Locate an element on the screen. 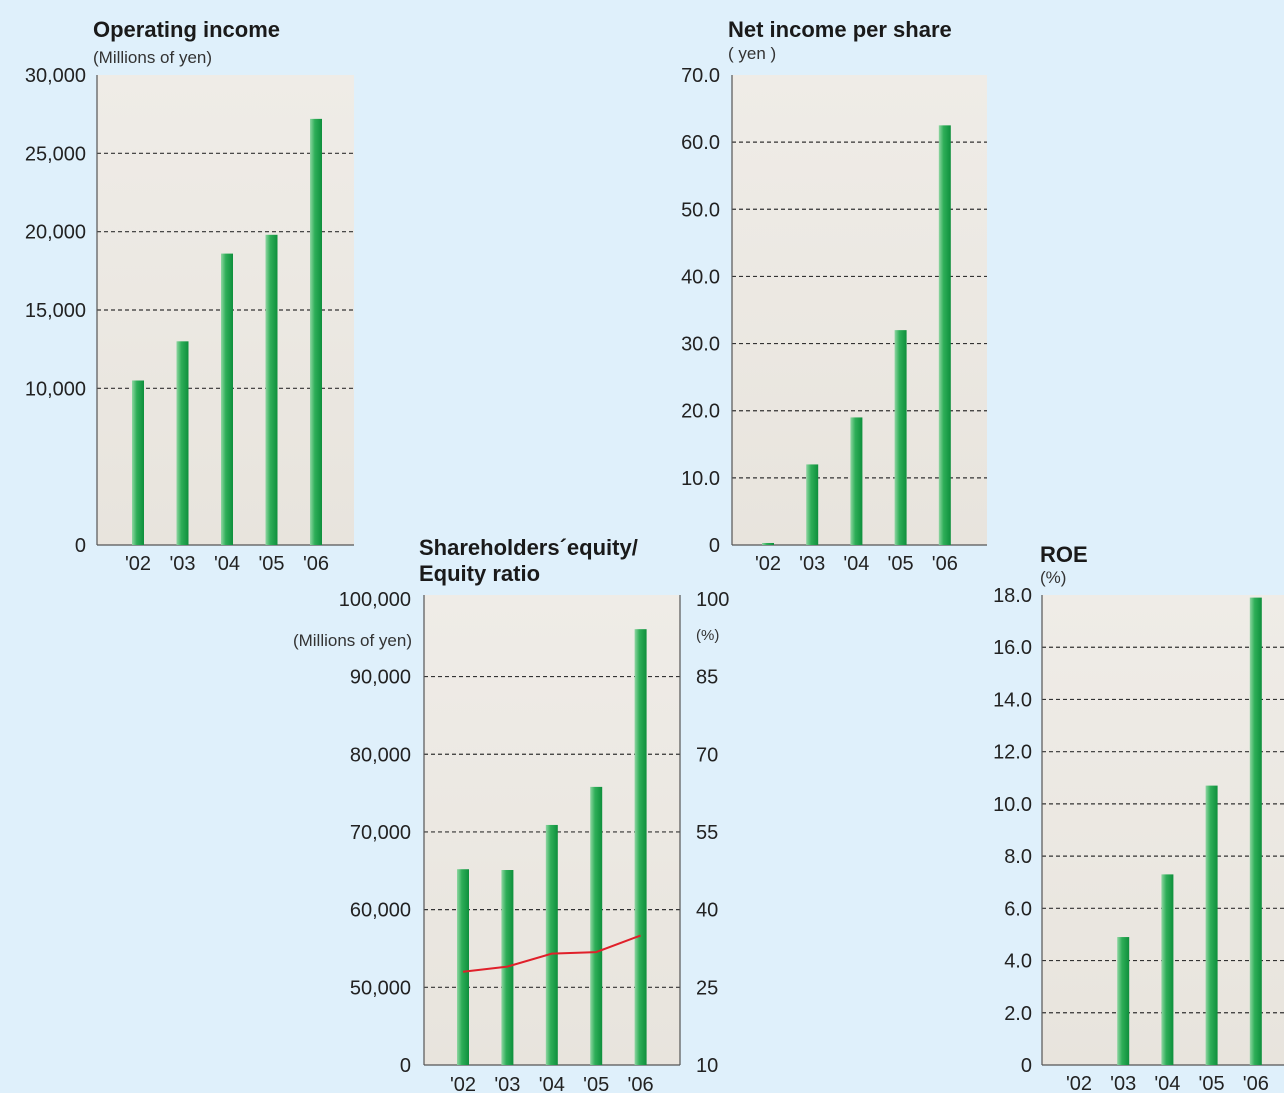 The height and width of the screenshot is (1093, 1284). y-tick-label: 15,000 is located at coordinates (55, 311).